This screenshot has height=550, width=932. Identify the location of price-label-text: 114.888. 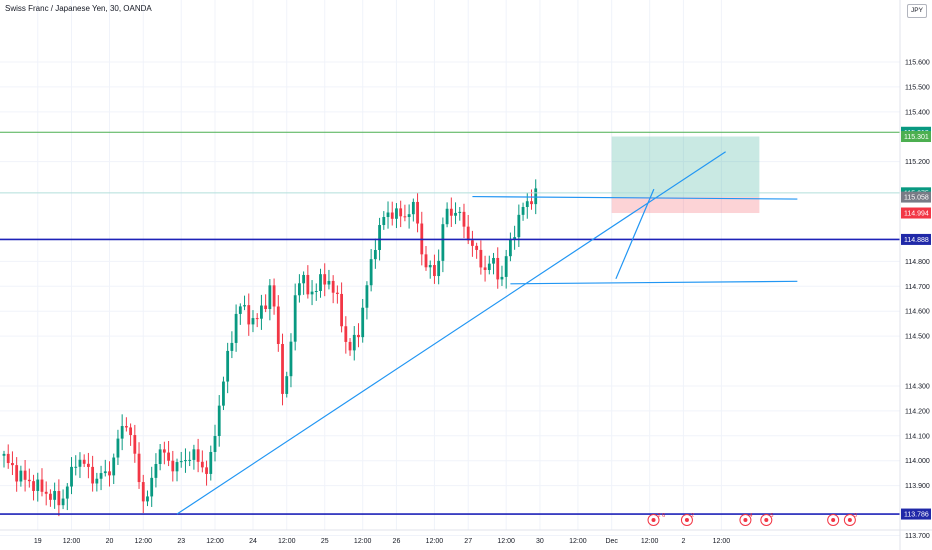
(916, 240).